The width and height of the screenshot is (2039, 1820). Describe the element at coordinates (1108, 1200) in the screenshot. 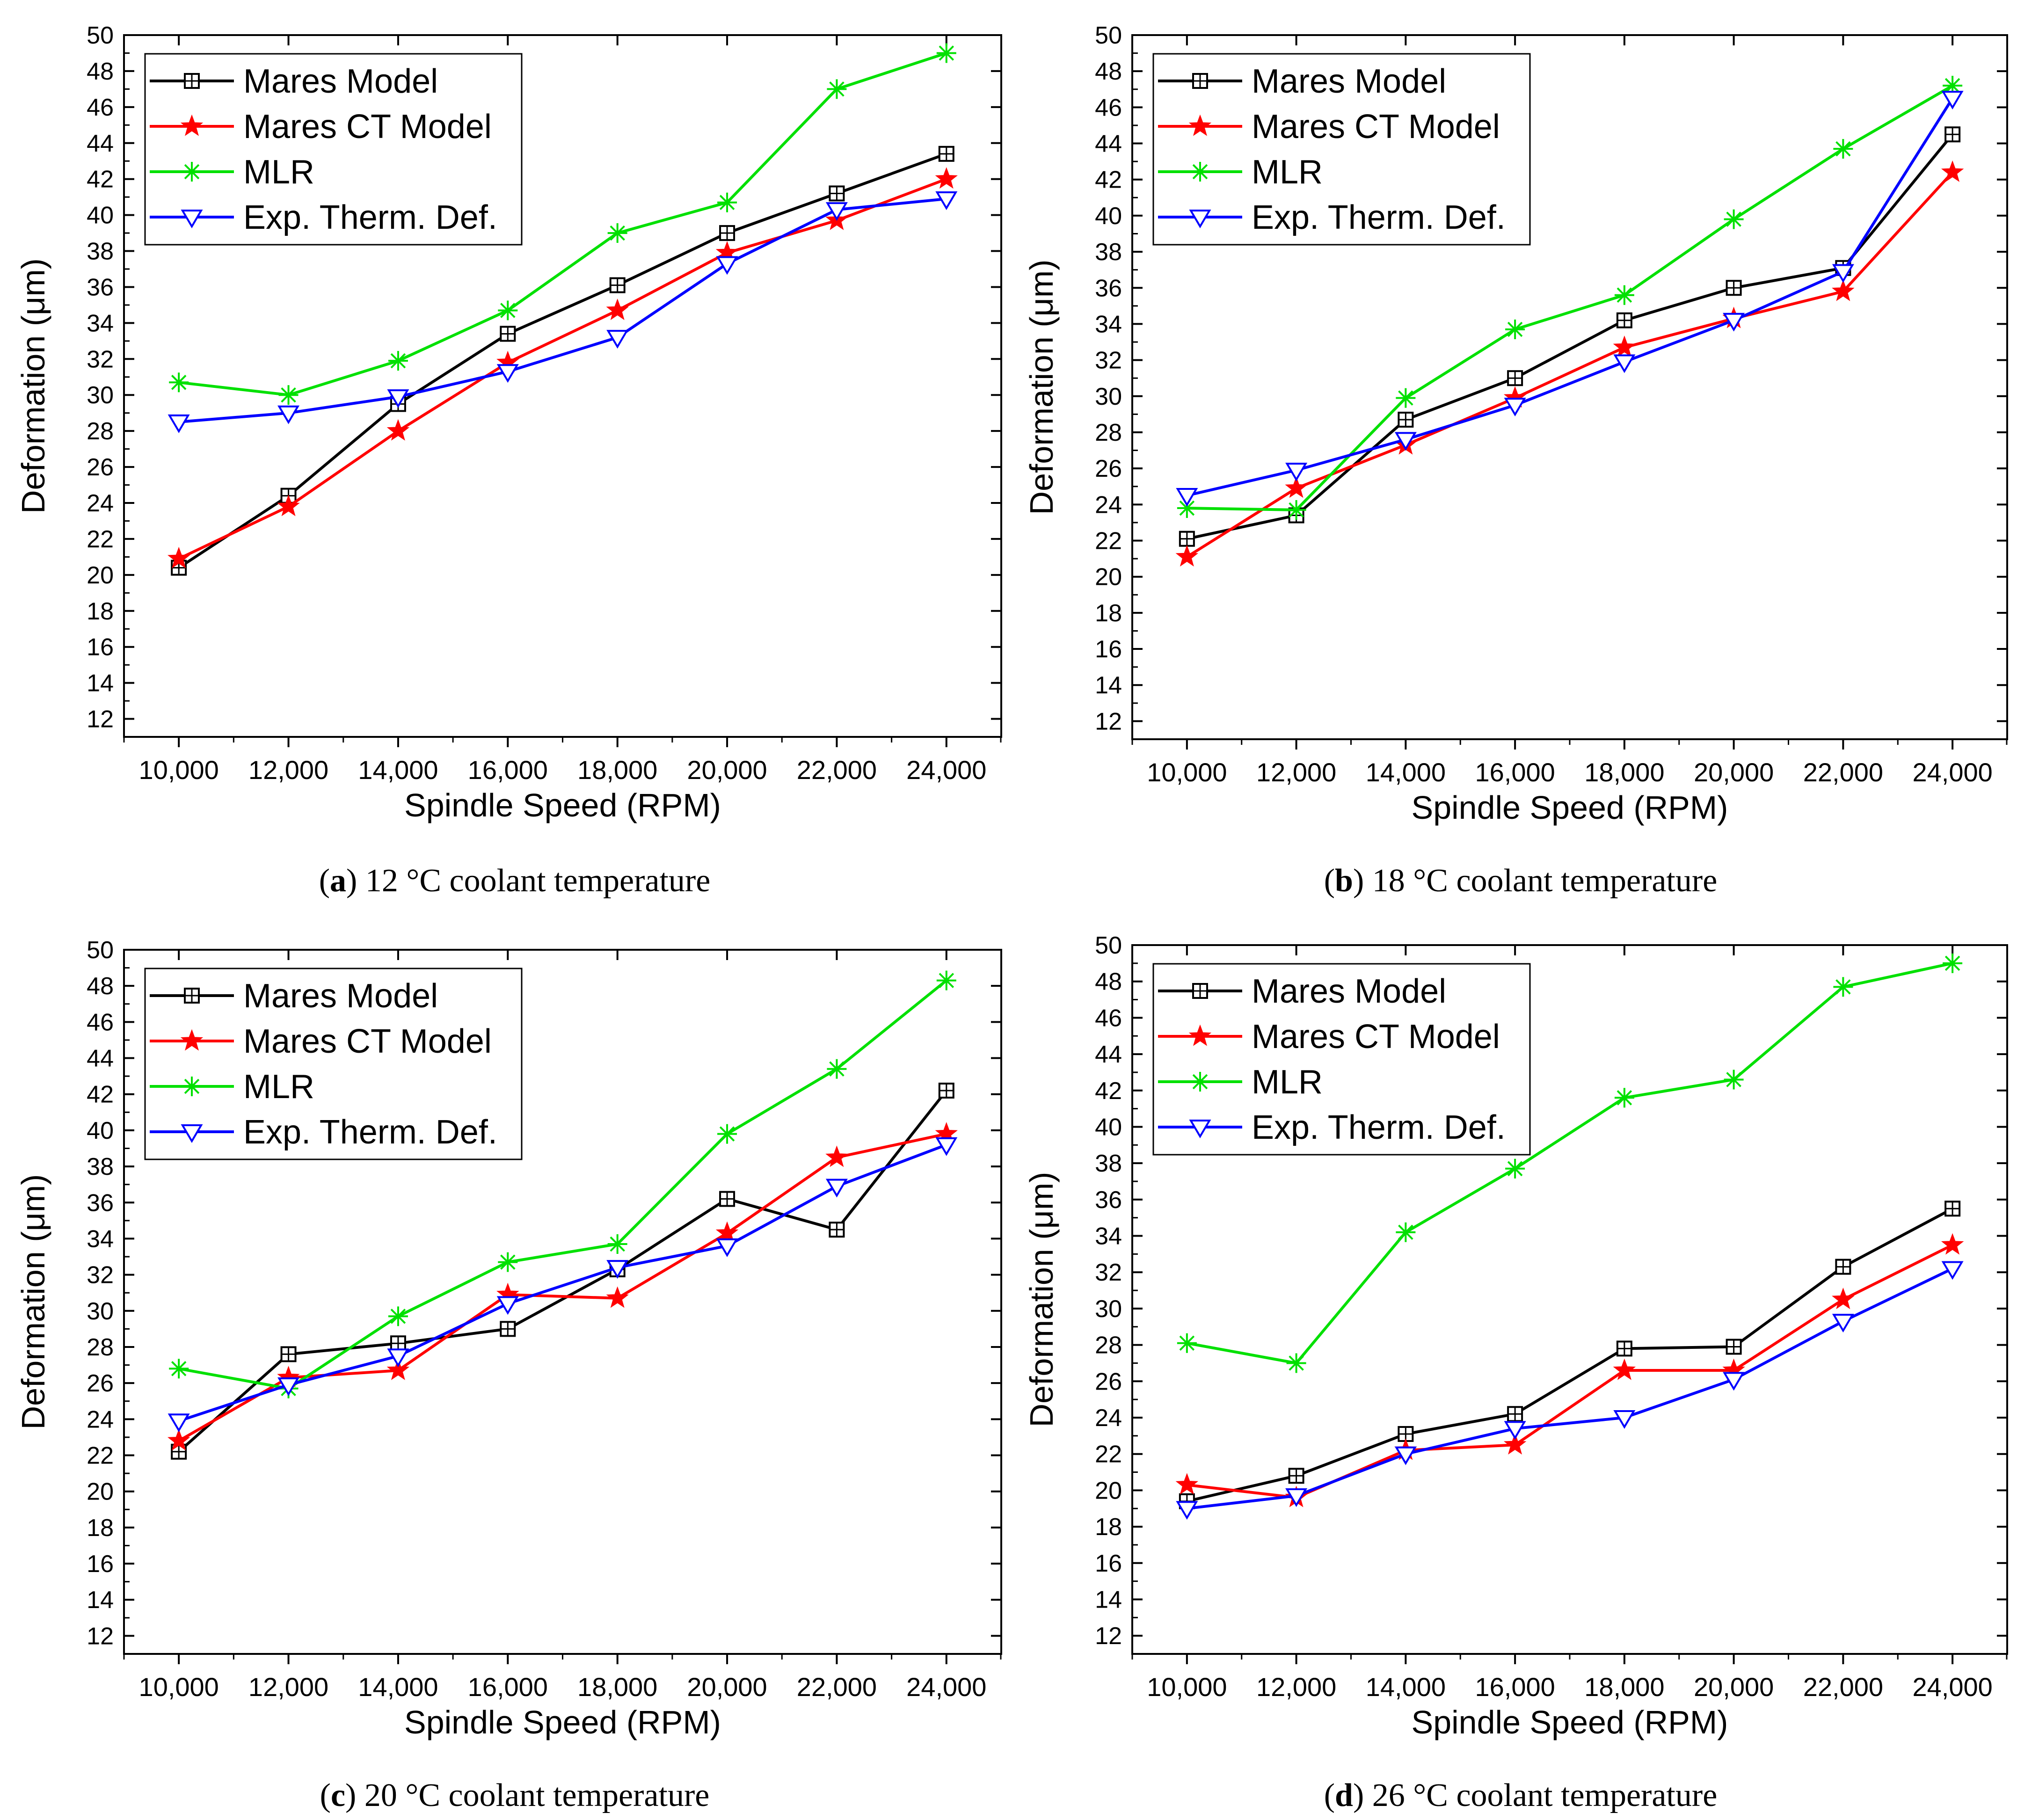

I see `y-tick-label: 36` at that location.